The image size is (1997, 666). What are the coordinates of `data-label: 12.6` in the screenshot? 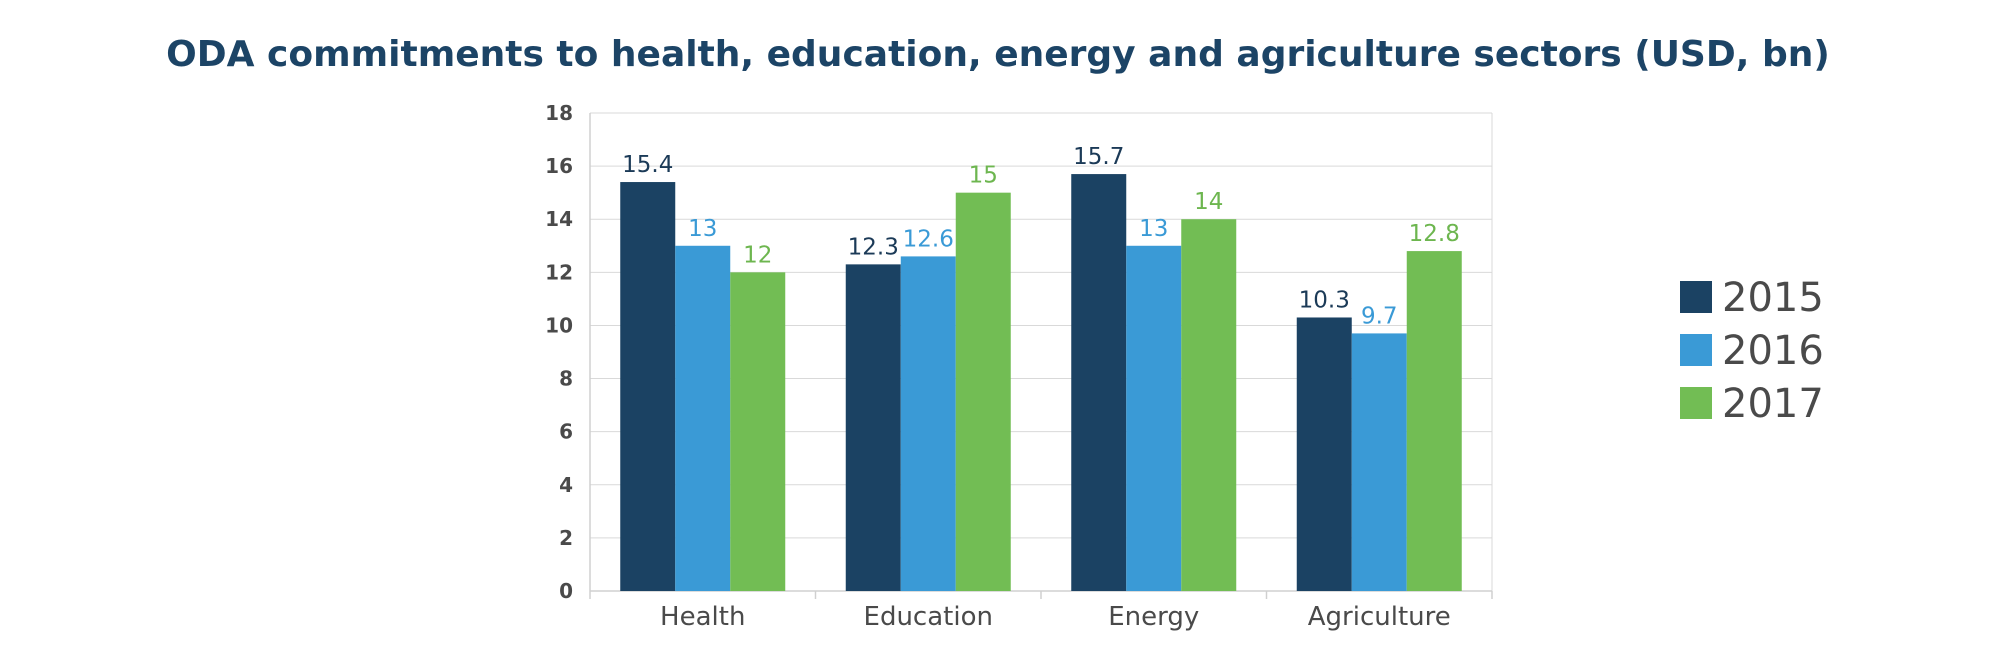 It's located at (928, 239).